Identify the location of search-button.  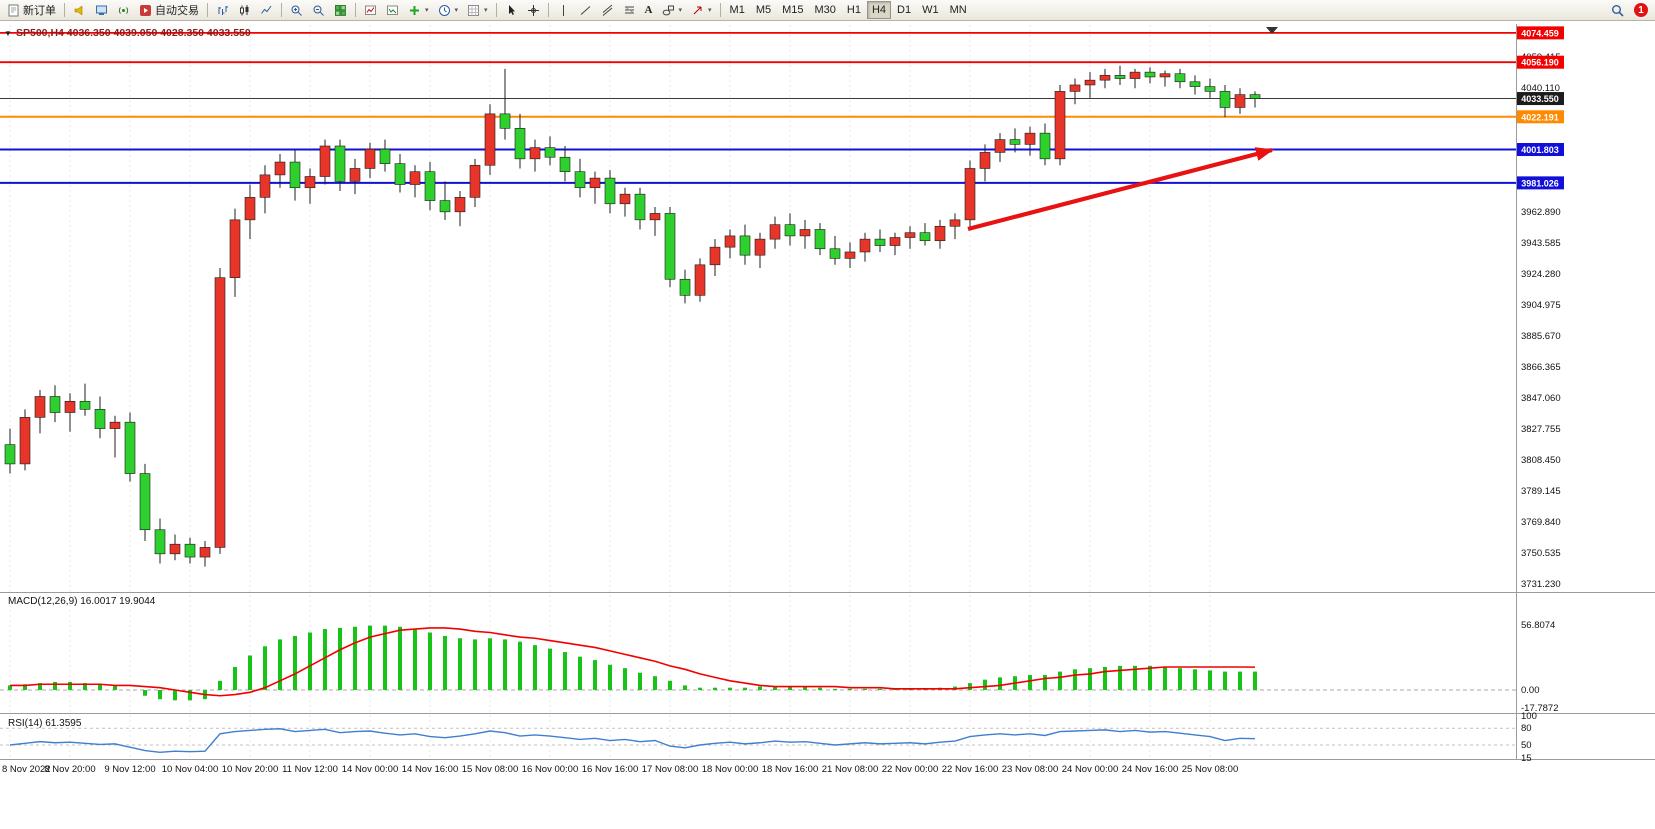
(1617, 10).